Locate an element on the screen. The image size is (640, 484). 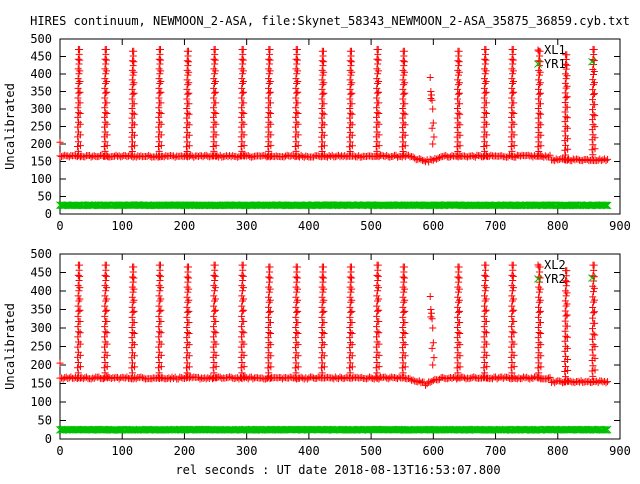
legend-label: XL2 is located at coordinates (555, 265).